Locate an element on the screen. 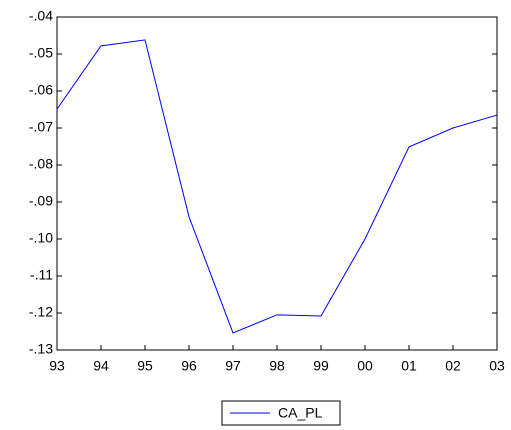  y-tick-label: -.05 is located at coordinates (41, 53).